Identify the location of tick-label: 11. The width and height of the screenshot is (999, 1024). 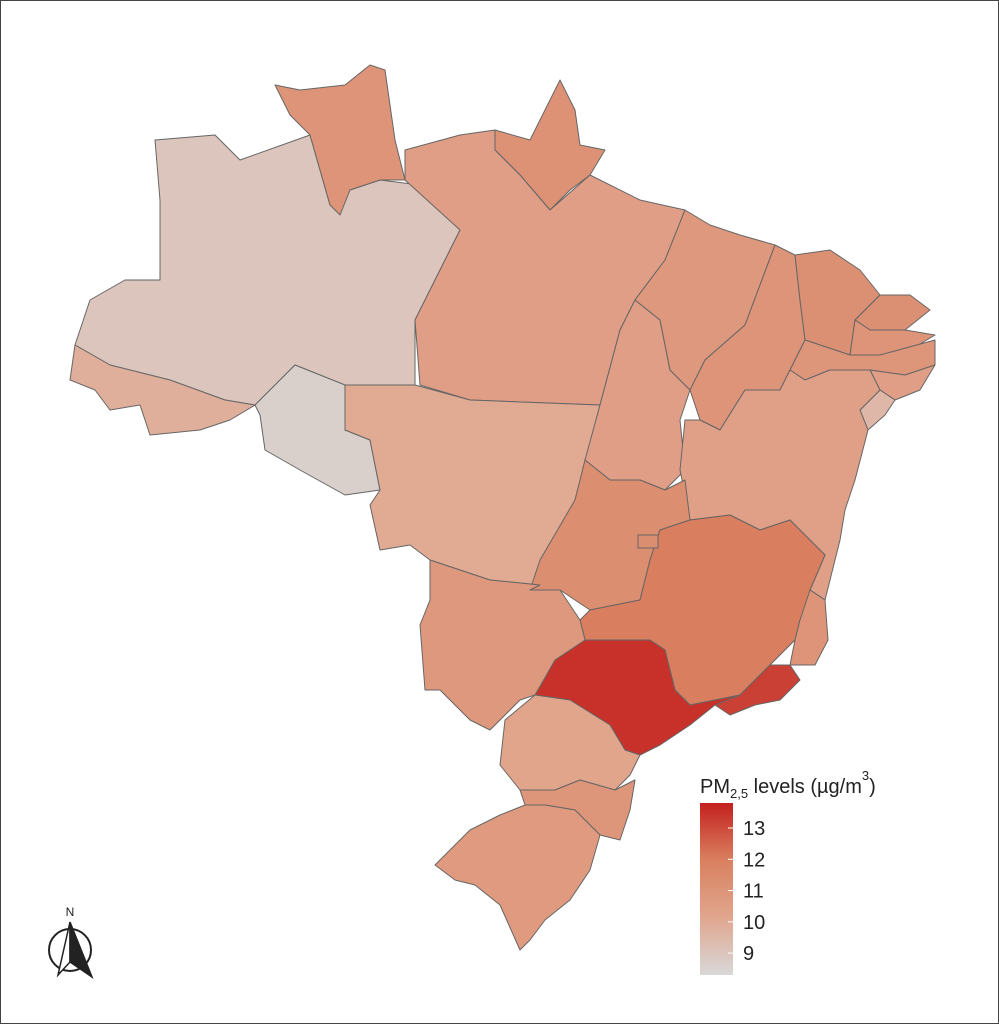
(753, 892).